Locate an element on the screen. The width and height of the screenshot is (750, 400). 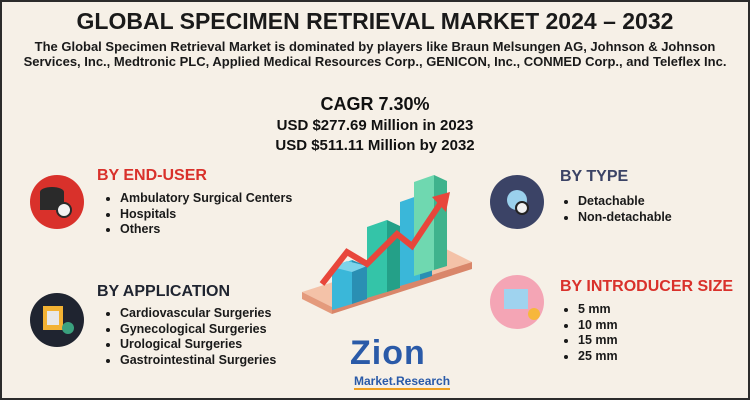
list-item: Hospitals is located at coordinates (206, 215).